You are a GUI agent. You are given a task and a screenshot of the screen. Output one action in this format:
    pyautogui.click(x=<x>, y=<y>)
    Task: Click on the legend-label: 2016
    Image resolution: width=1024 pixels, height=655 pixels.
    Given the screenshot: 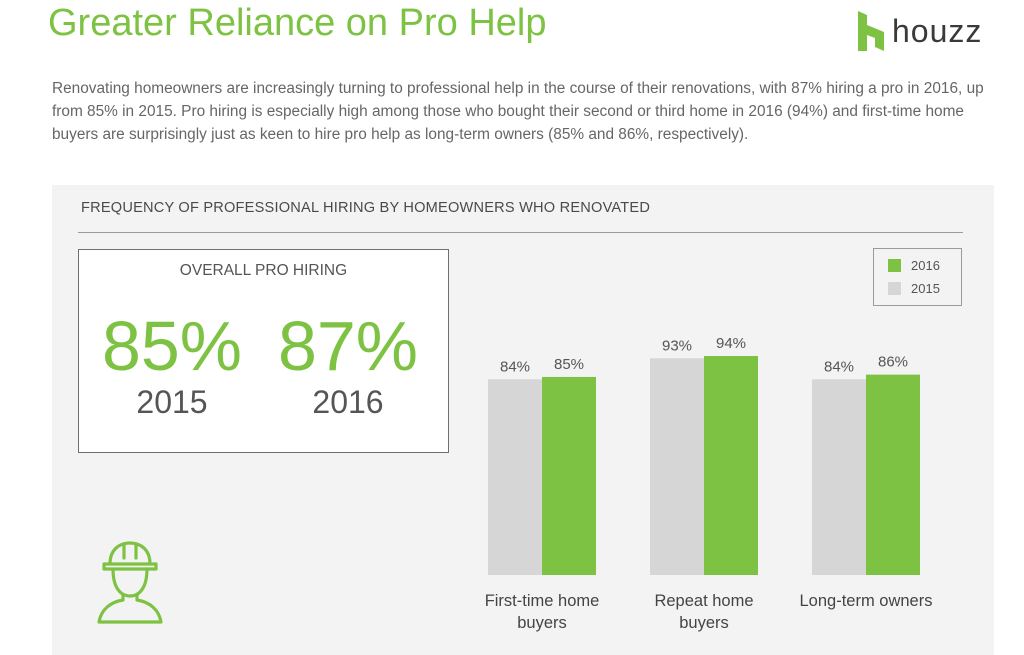 What is the action you would take?
    pyautogui.click(x=925, y=265)
    